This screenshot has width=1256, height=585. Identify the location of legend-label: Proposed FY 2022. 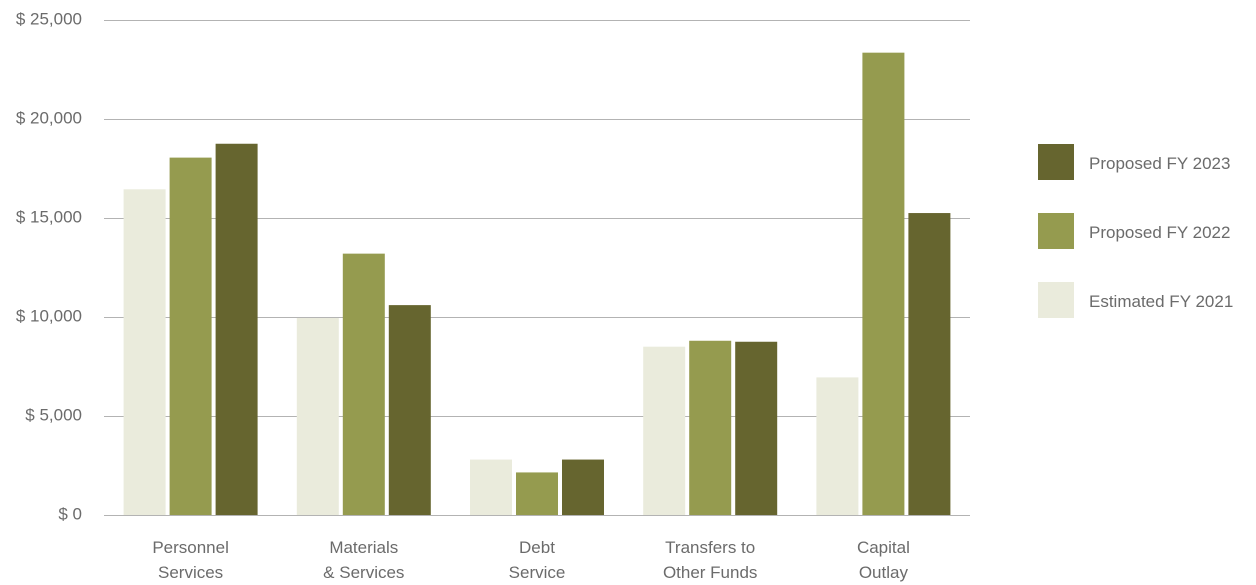
(1159, 232).